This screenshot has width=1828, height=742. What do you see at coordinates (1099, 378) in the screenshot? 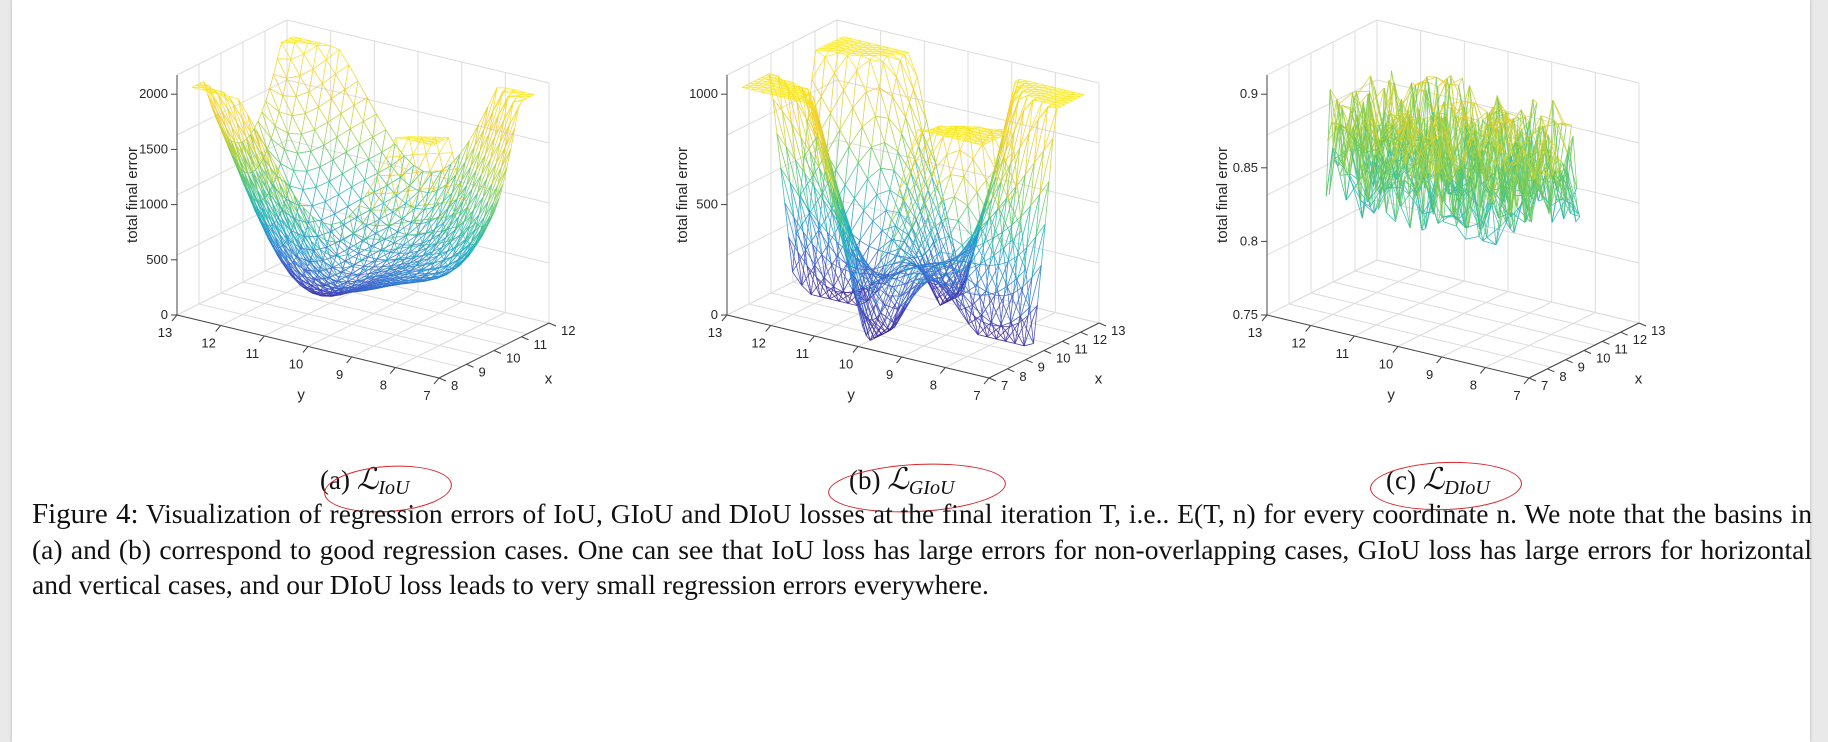
I see `x-axis-label: x` at bounding box center [1099, 378].